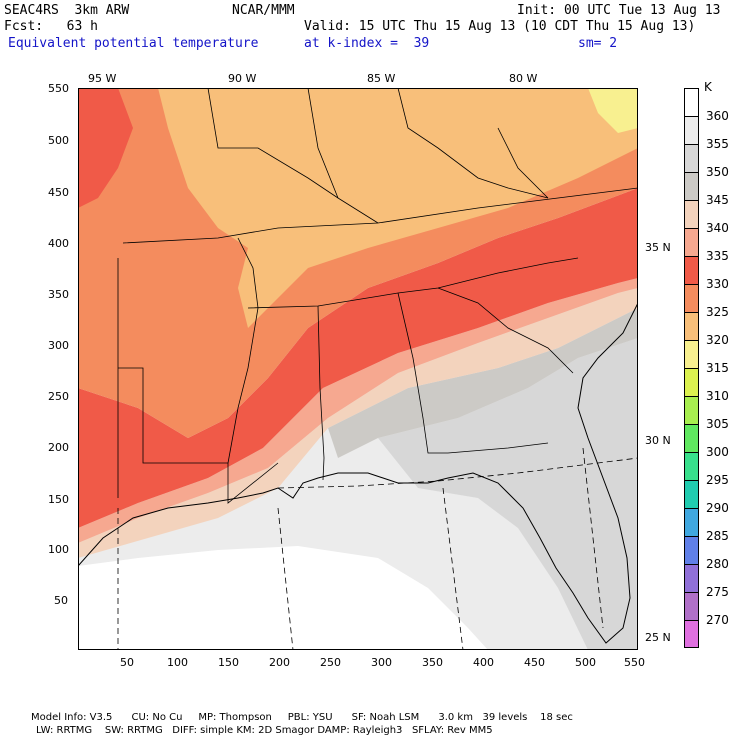 Image resolution: width=740 pixels, height=740 pixels. What do you see at coordinates (279, 662) in the screenshot?
I see `bottom-tick: 200` at bounding box center [279, 662].